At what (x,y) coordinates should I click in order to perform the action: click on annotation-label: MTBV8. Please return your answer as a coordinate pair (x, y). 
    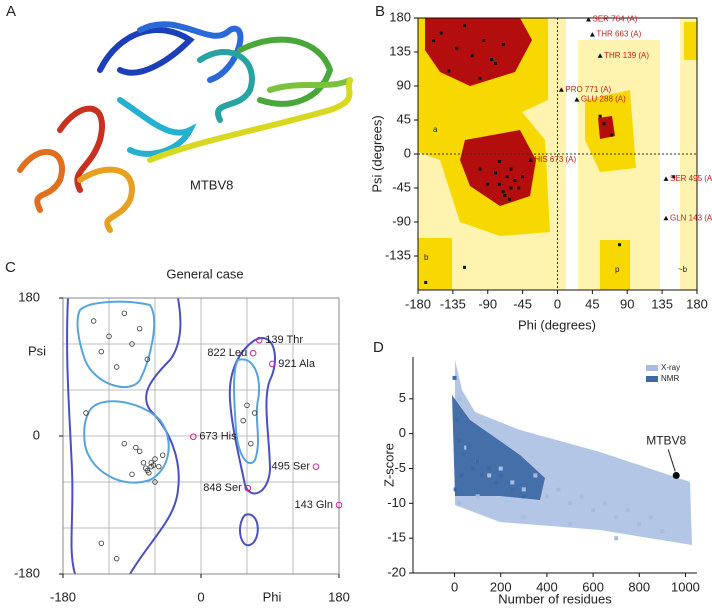
    Looking at the image, I should click on (666, 441).